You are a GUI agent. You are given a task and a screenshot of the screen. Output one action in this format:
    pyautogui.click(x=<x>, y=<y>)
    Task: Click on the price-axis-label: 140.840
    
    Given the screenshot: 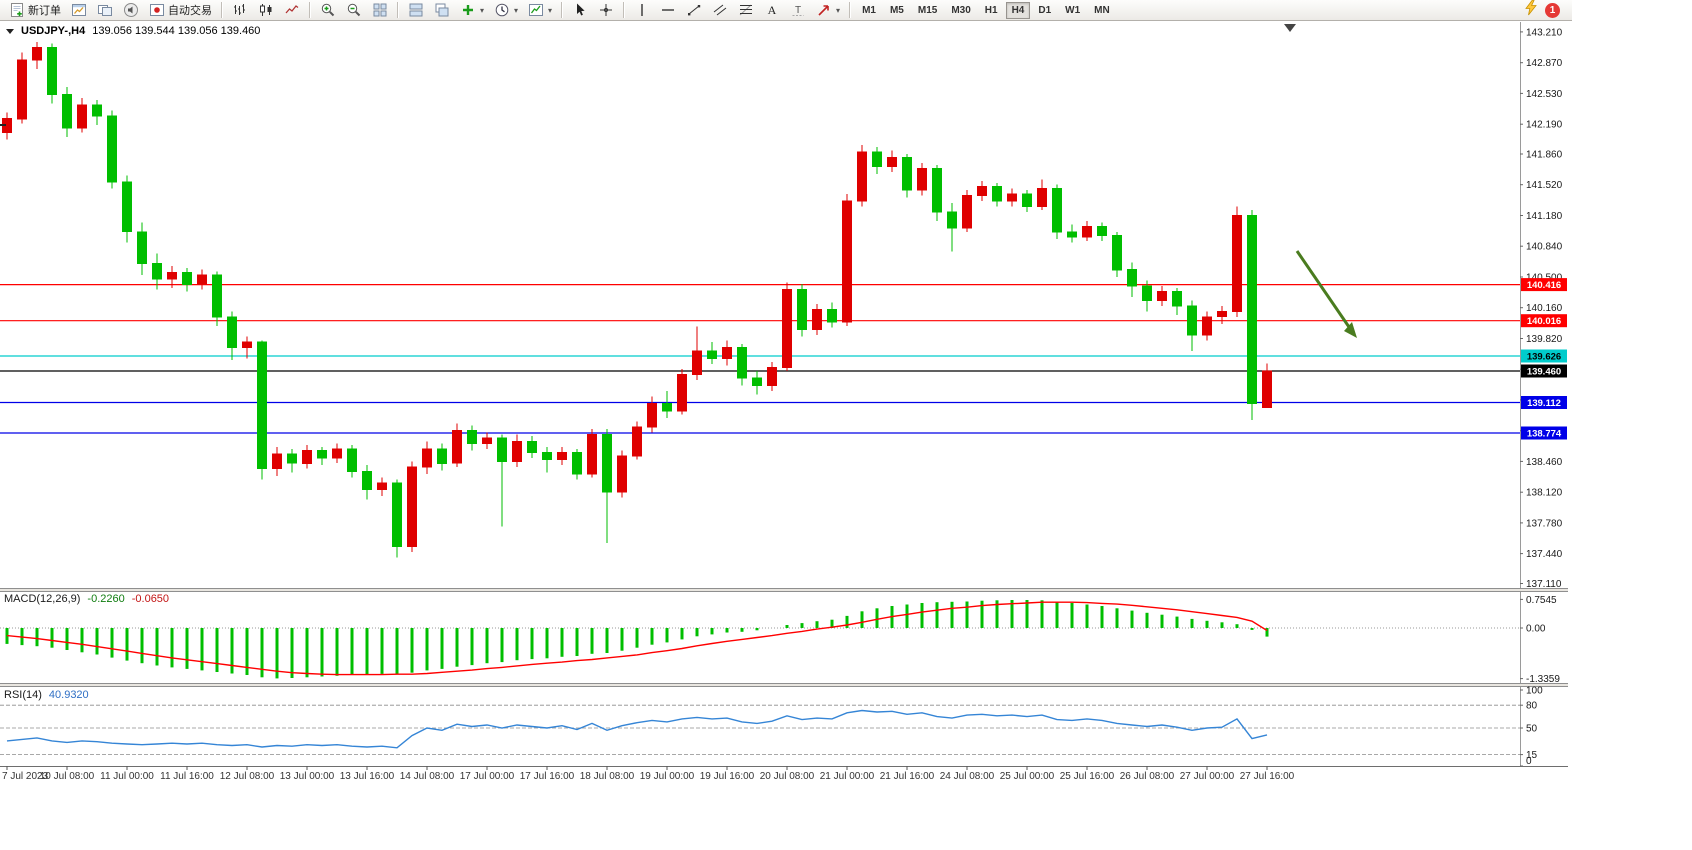 What is the action you would take?
    pyautogui.click(x=1544, y=247)
    